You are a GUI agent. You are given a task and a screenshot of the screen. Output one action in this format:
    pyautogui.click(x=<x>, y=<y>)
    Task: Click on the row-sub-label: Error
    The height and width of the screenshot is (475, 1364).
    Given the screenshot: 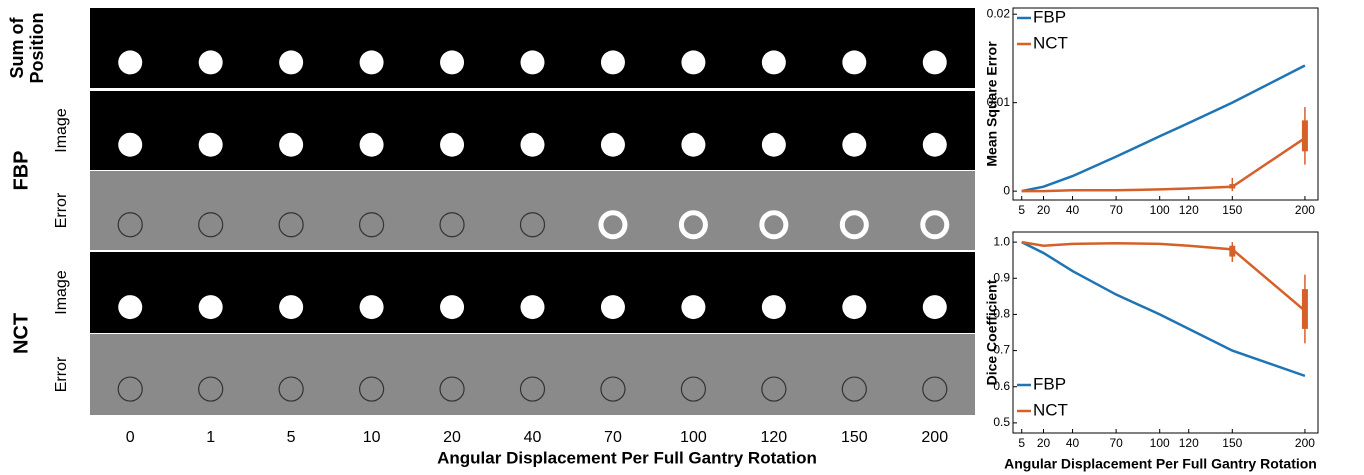 What is the action you would take?
    pyautogui.click(x=61, y=210)
    